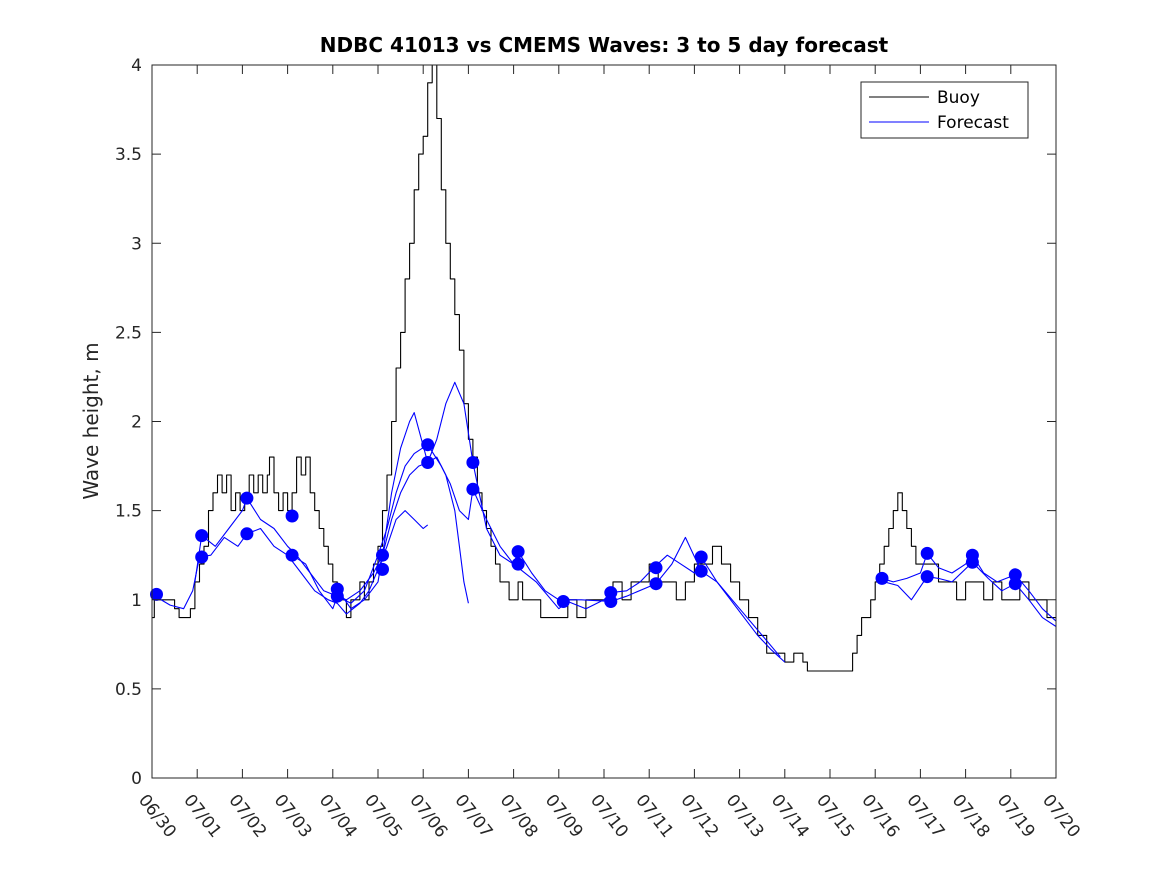  I want to click on legend-label-buoy: Buoy, so click(958, 98).